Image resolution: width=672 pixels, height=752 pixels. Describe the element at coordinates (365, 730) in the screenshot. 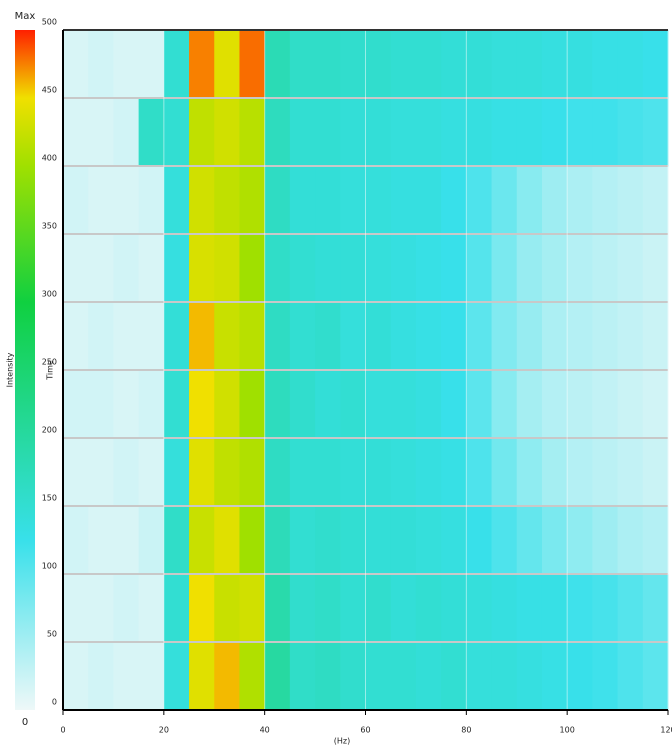

I see `x-tick-label: 60` at that location.